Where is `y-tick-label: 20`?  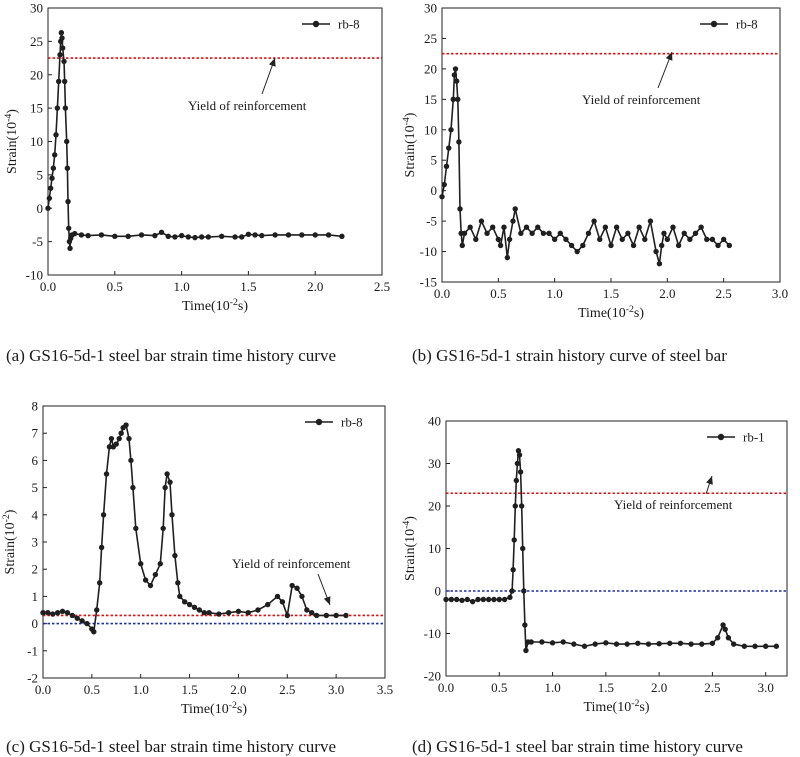 y-tick-label: 20 is located at coordinates (36, 74).